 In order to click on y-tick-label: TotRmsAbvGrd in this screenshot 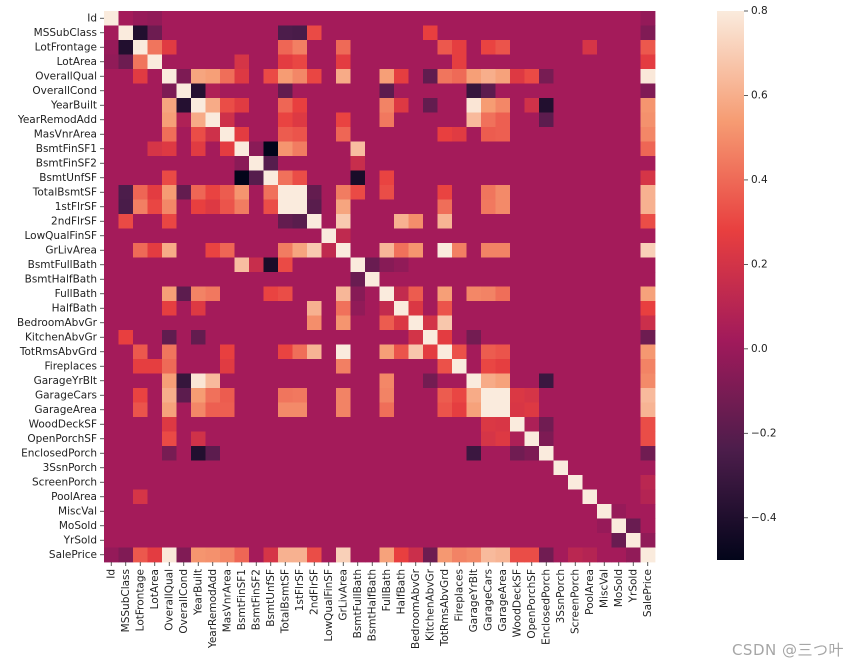, I will do `click(58, 352)`.